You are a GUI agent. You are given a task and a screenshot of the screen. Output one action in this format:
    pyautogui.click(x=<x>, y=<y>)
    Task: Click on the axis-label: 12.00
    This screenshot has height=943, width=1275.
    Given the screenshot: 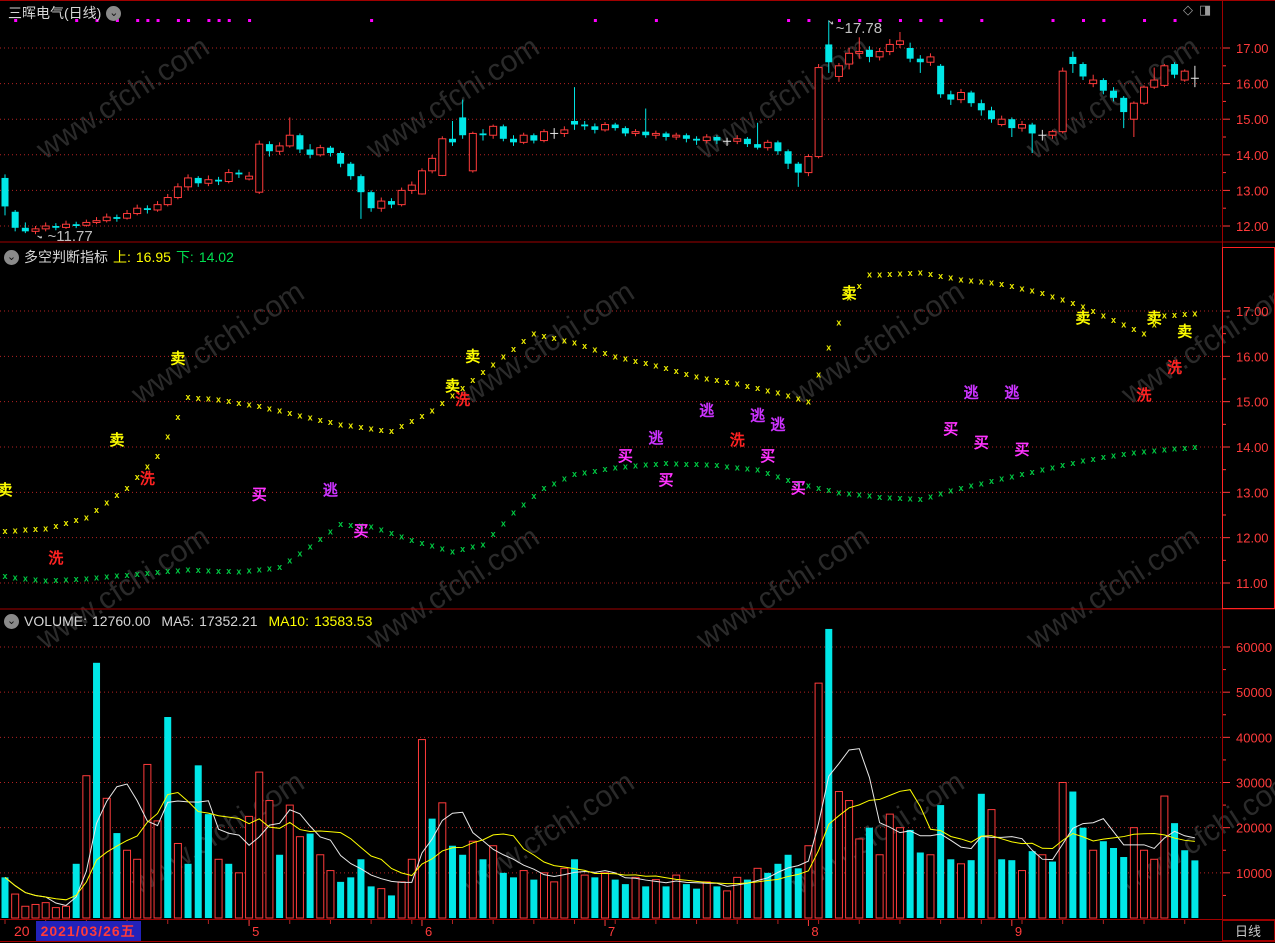 What is the action you would take?
    pyautogui.click(x=1252, y=538)
    